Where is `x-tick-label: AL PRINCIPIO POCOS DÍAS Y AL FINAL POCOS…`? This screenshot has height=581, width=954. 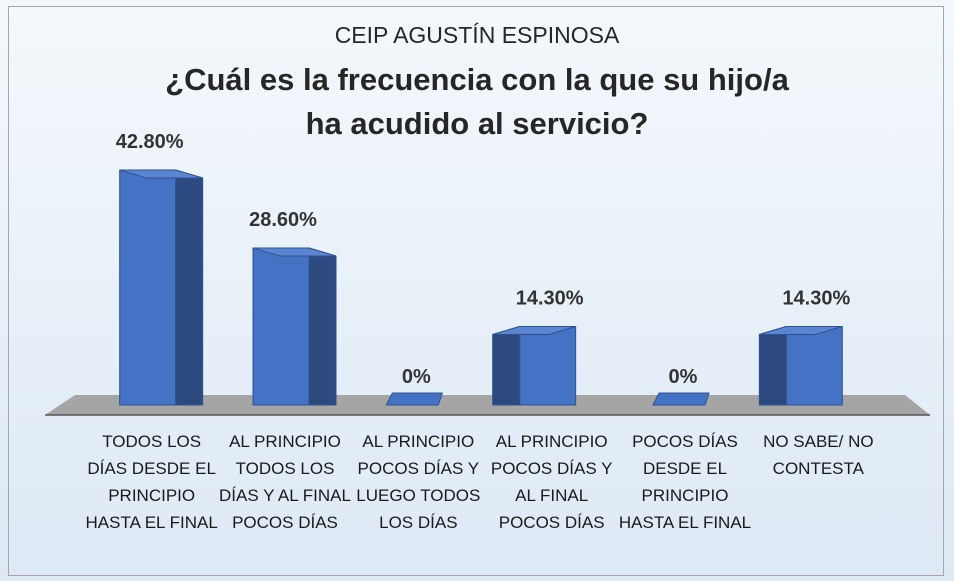 x-tick-label: AL PRINCIPIO POCOS DÍAS Y AL FINAL POCOS… is located at coordinates (551, 482).